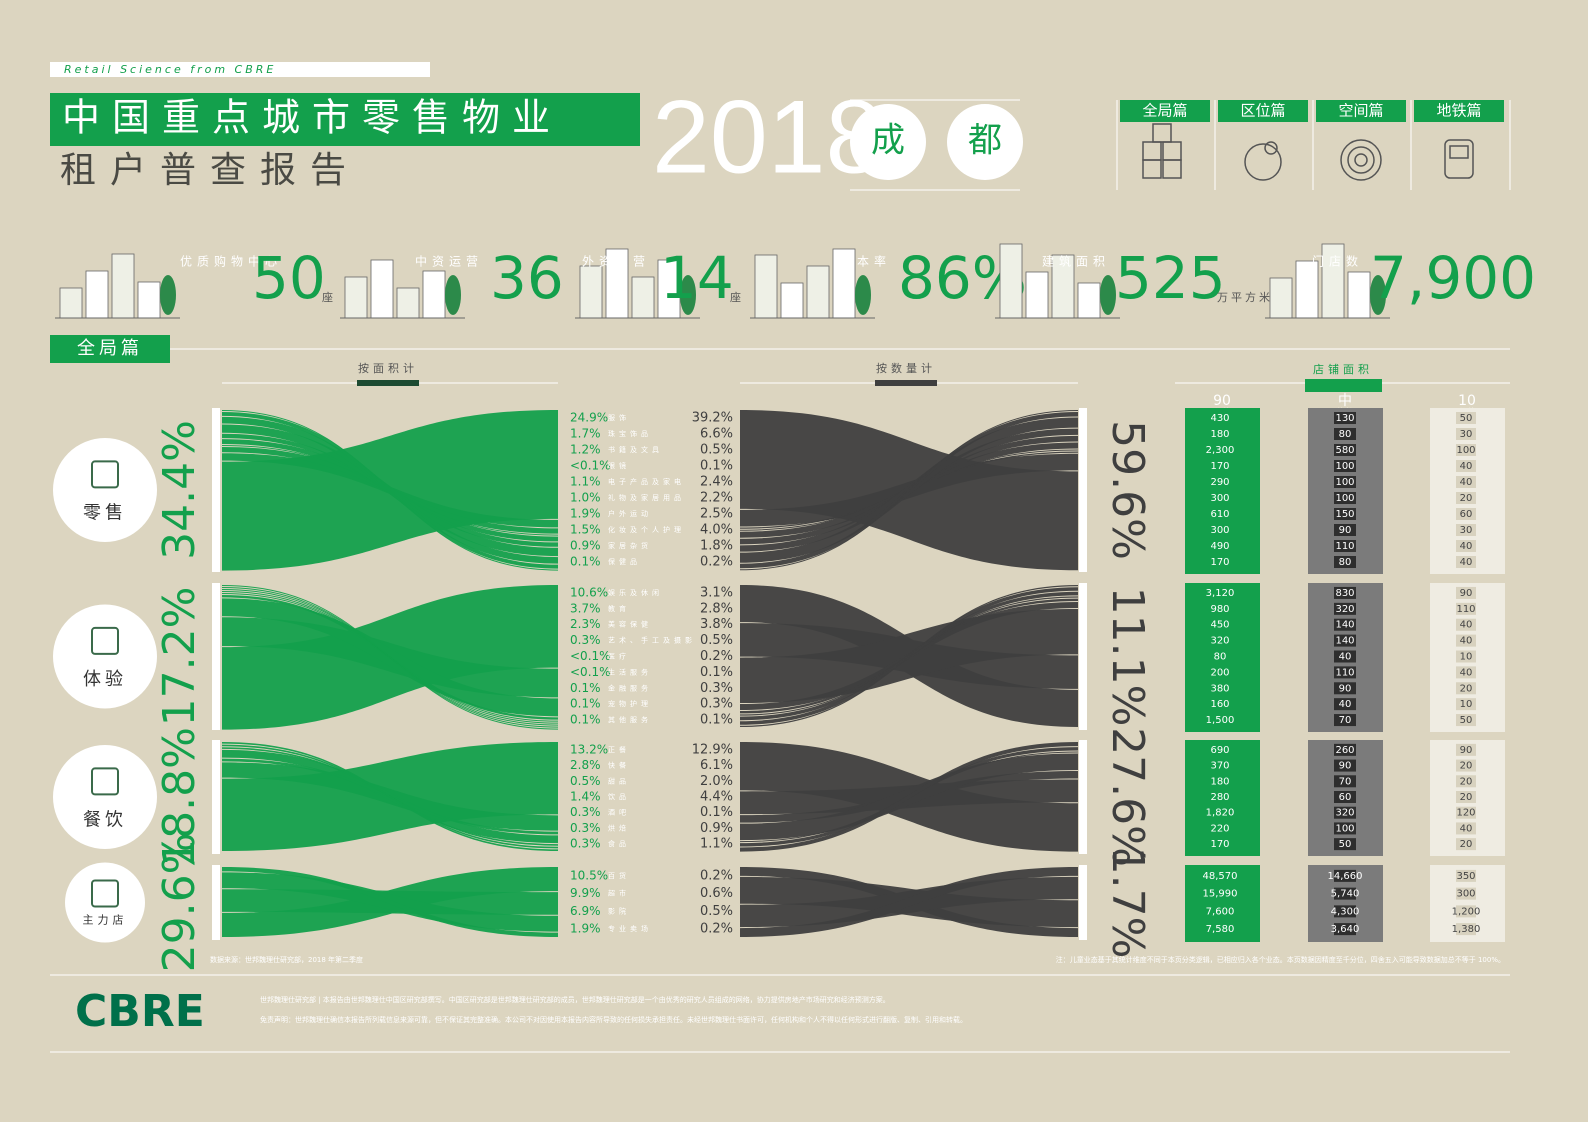 The height and width of the screenshot is (1122, 1588). What do you see at coordinates (1222, 491) in the screenshot?
I see `p90-box` at bounding box center [1222, 491].